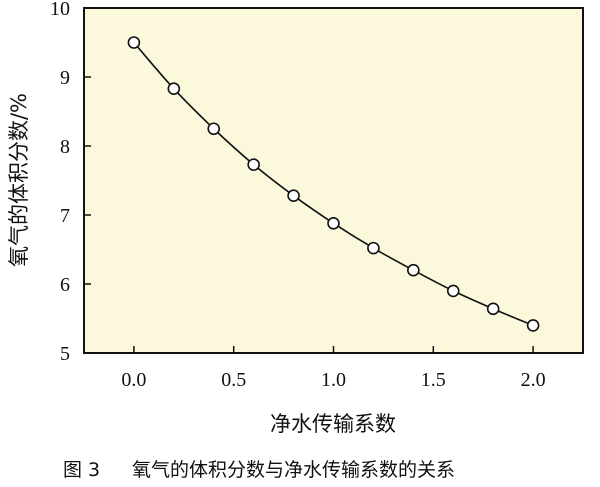 This screenshot has width=600, height=487. I want to click on y-axis-title: 氧气的体积分数/%, so click(19, 180).